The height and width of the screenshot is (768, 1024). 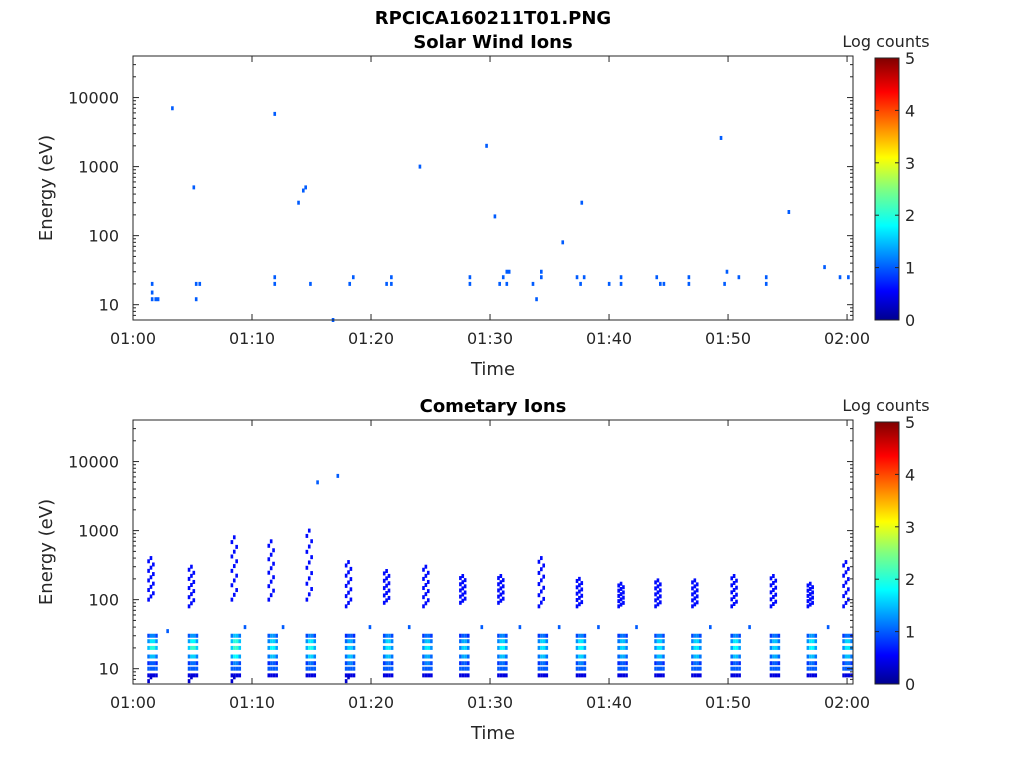 I want to click on colorbar-label: Log counts, so click(x=885, y=41).